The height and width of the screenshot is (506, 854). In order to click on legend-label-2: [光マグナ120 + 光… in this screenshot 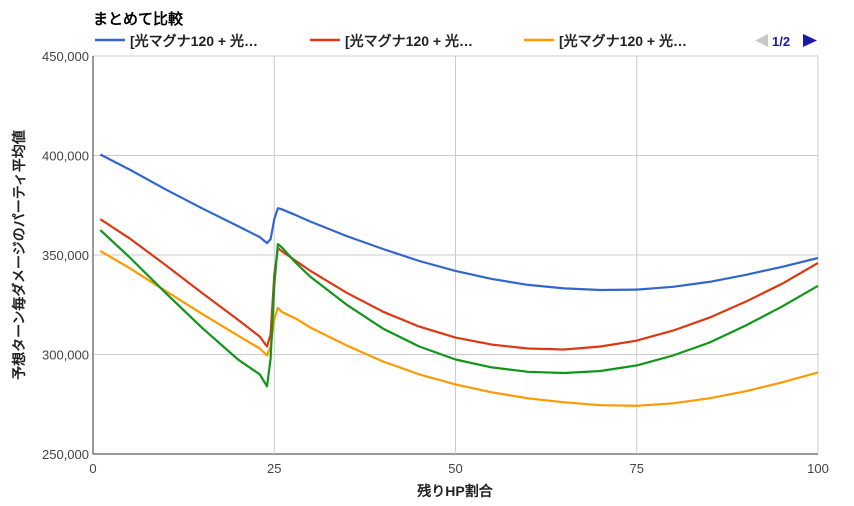, I will do `click(409, 41)`.